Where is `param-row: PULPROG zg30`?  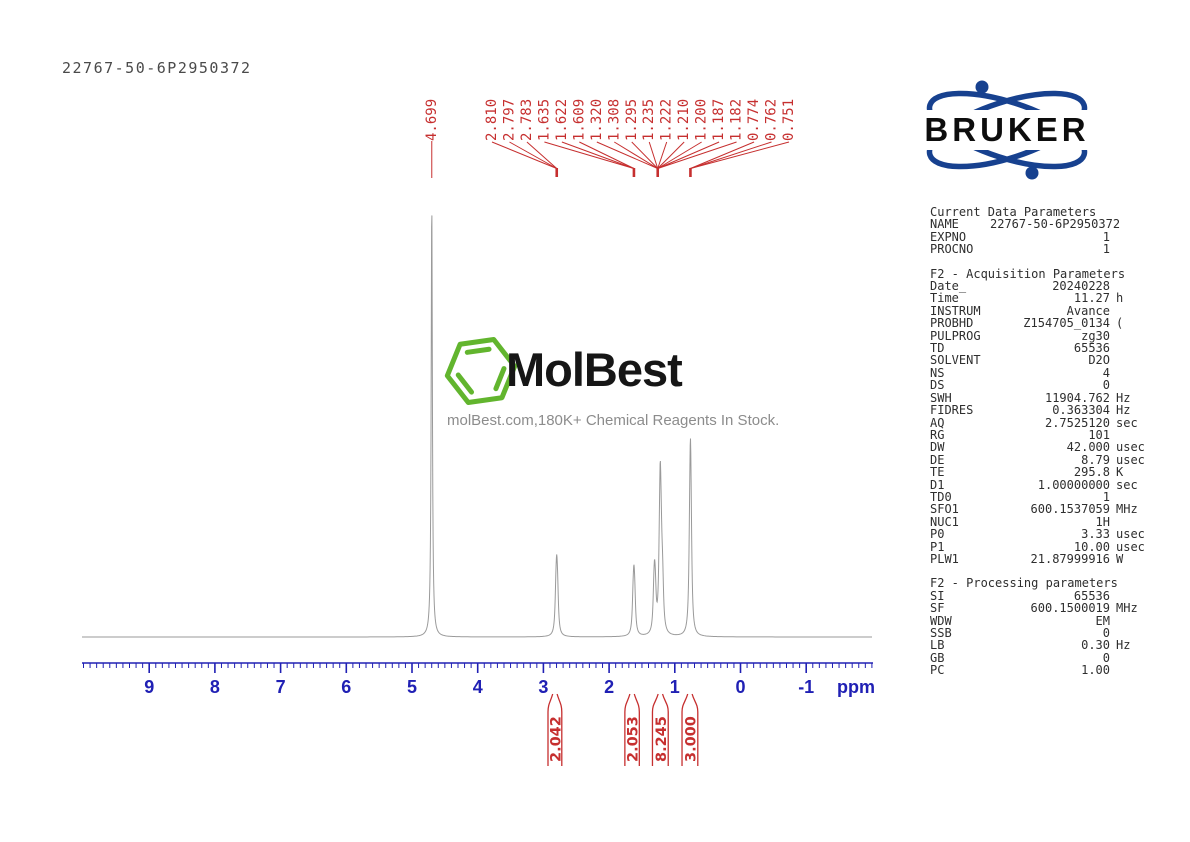 param-row: PULPROG zg30 is located at coordinates (1059, 335).